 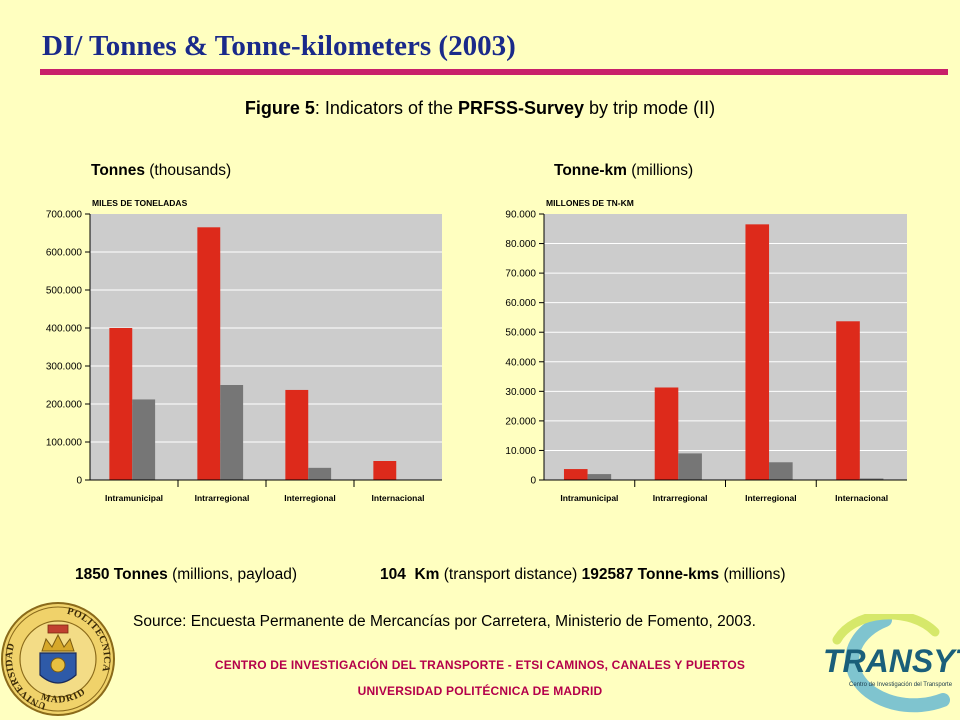 I want to click on right-chart-title: Tonne-km (millions), so click(x=623, y=171).